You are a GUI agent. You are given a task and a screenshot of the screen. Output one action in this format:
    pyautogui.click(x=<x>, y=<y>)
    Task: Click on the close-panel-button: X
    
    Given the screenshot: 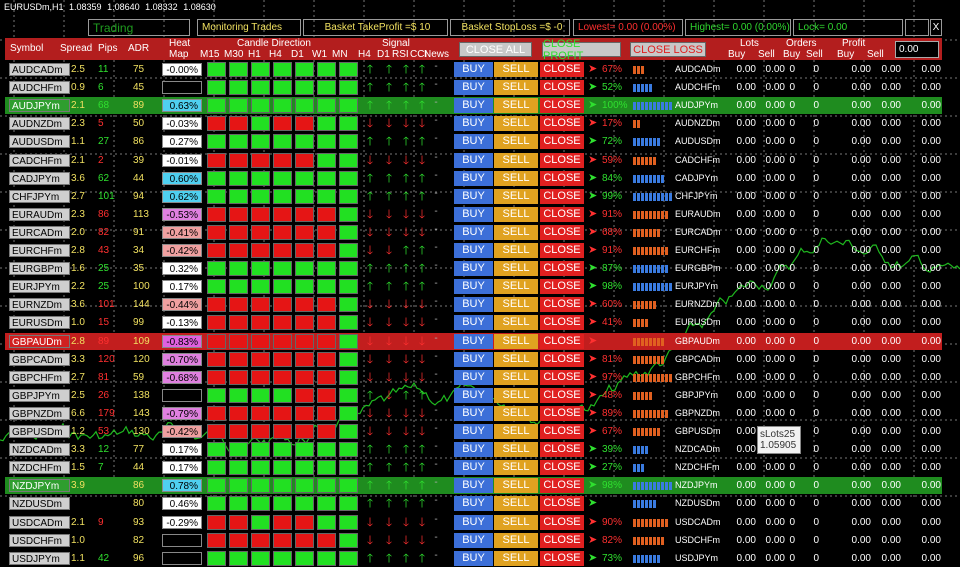 What is the action you would take?
    pyautogui.click(x=936, y=27)
    